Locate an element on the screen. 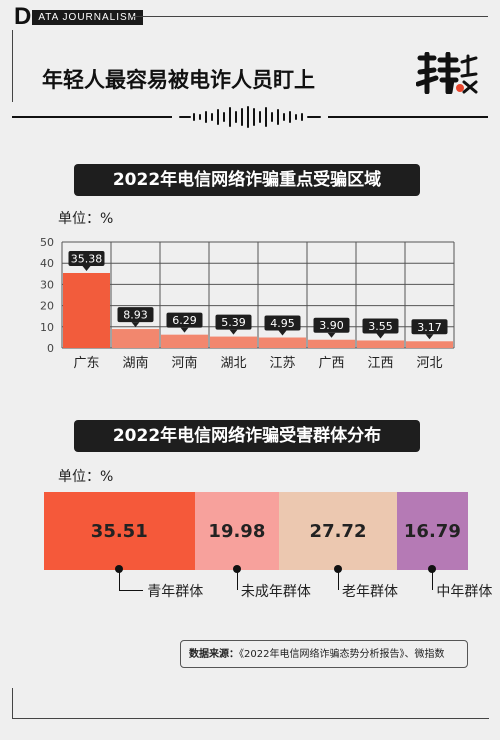  data-label: 35.38 is located at coordinates (87, 258).